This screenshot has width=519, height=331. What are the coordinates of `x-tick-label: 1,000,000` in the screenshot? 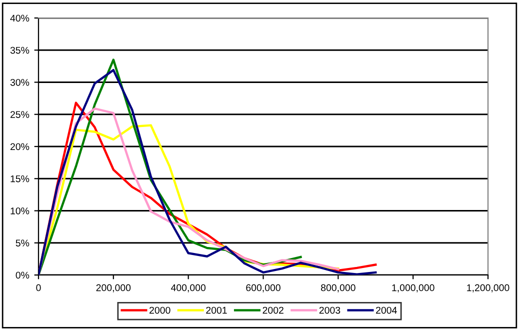 It's located at (413, 288).